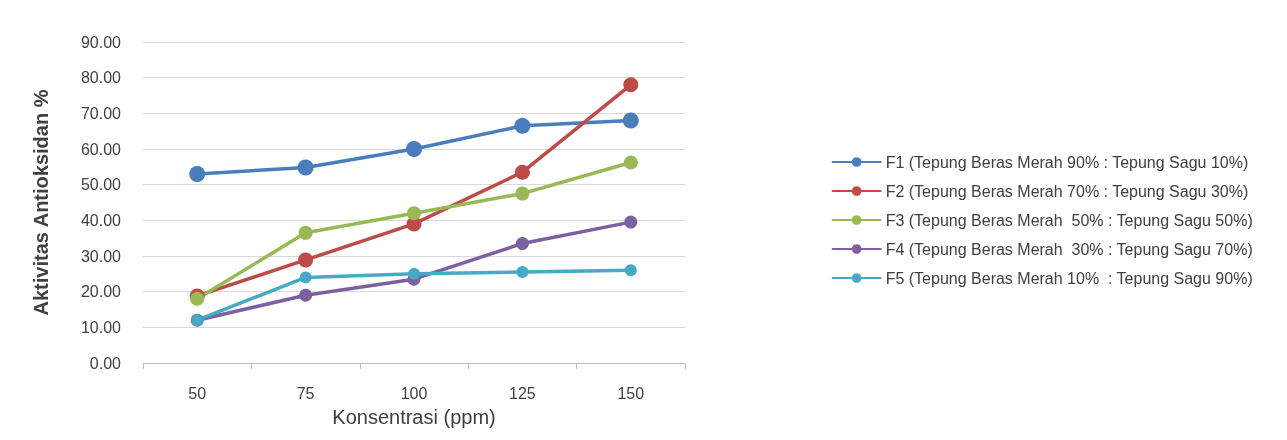  Describe the element at coordinates (41, 202) in the screenshot. I see `y-axis-title: Aktivitas Antioksidan %` at that location.